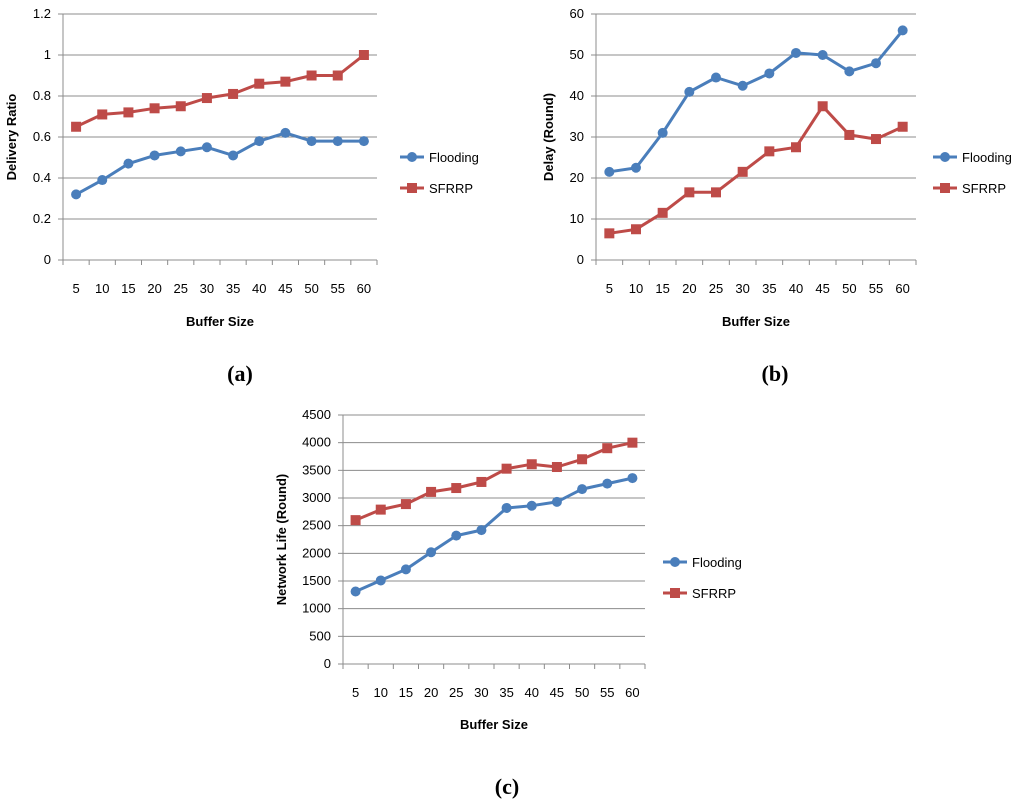 The height and width of the screenshot is (806, 1024). Describe the element at coordinates (577, 218) in the screenshot. I see `y-tick-label: 10` at that location.